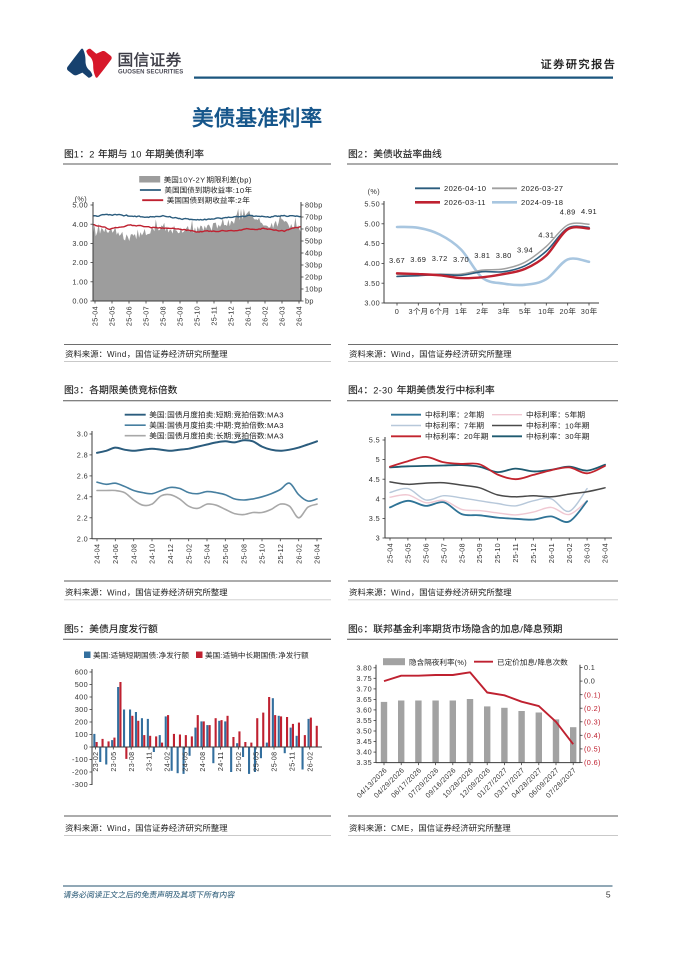 The height and width of the screenshot is (957, 677). Describe the element at coordinates (400, 828) in the screenshot. I see `svg-text: CME` at that location.